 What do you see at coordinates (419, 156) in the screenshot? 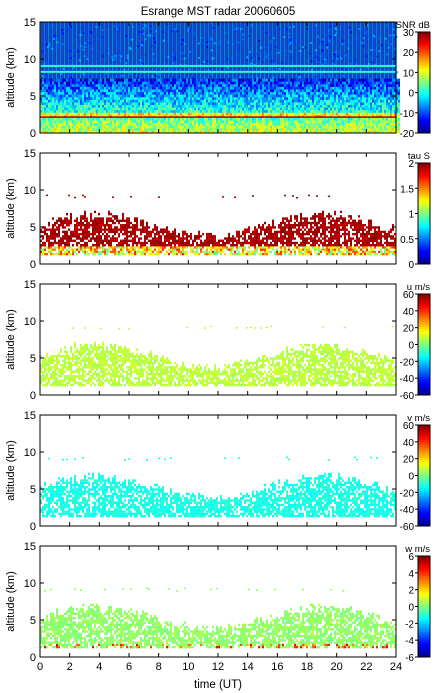
I see `colorbar-label: tau S` at bounding box center [419, 156].